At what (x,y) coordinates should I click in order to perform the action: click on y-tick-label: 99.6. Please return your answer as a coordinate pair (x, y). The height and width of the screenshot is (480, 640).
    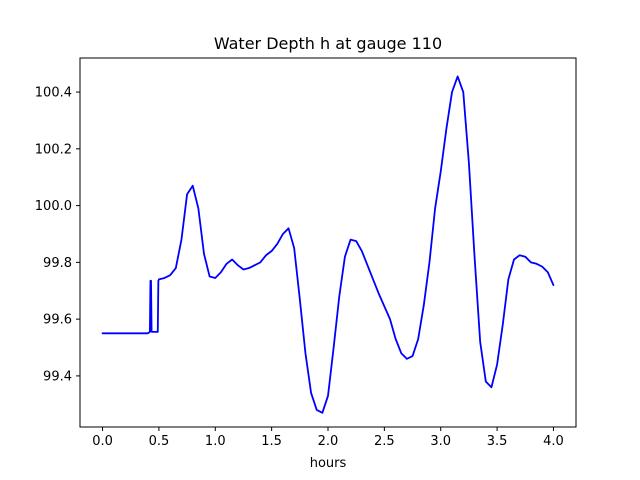
    Looking at the image, I should click on (57, 320).